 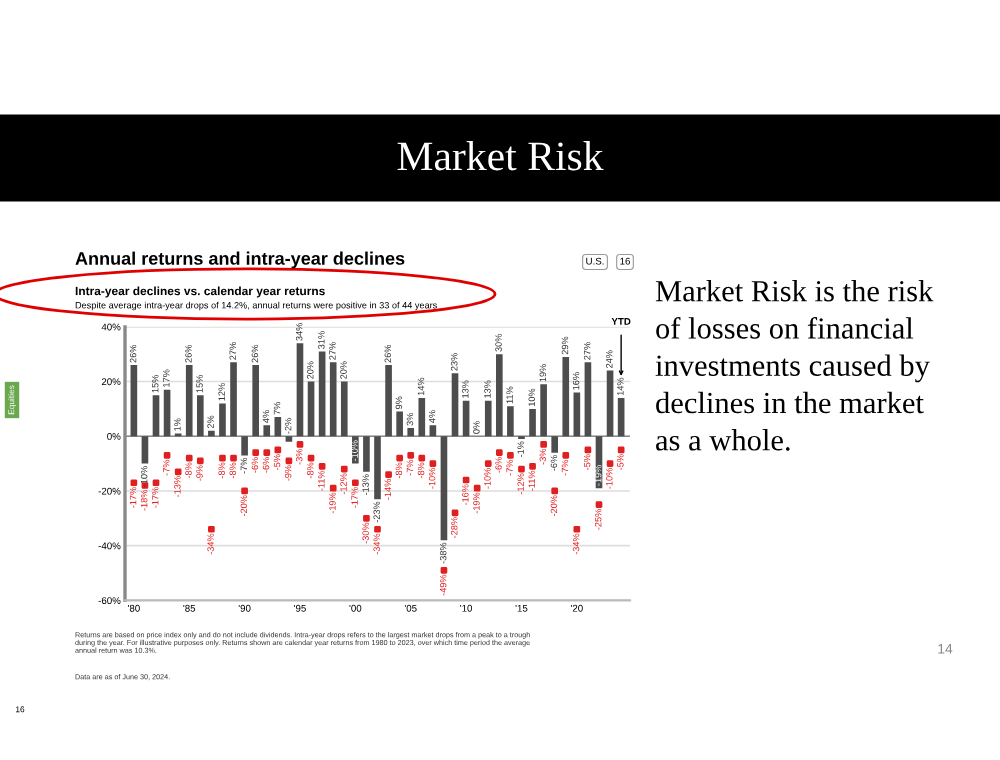 What do you see at coordinates (794, 365) in the screenshot?
I see `text: Market Risk is the risk of losses on financial investments caused by declines in the market as a whole.` at bounding box center [794, 365].